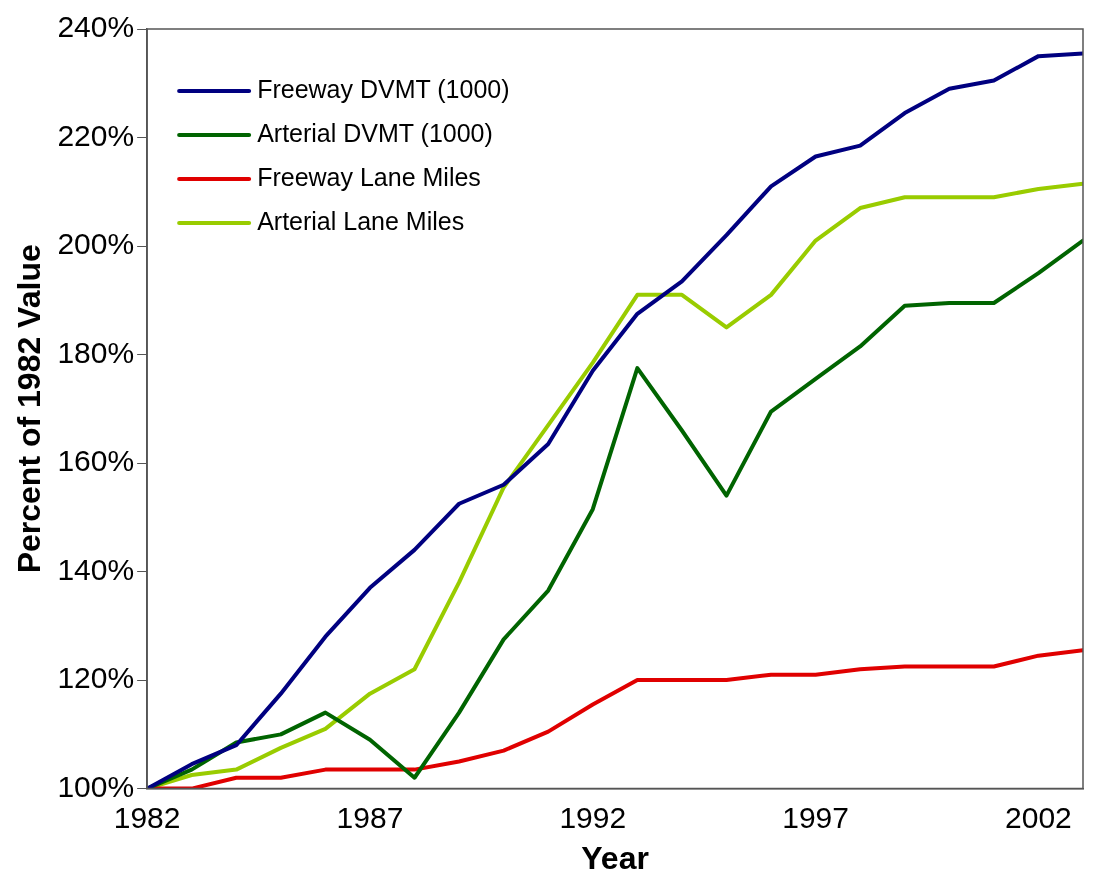 The height and width of the screenshot is (887, 1105). Describe the element at coordinates (96, 27) in the screenshot. I see `y-tick-label: 240%` at that location.